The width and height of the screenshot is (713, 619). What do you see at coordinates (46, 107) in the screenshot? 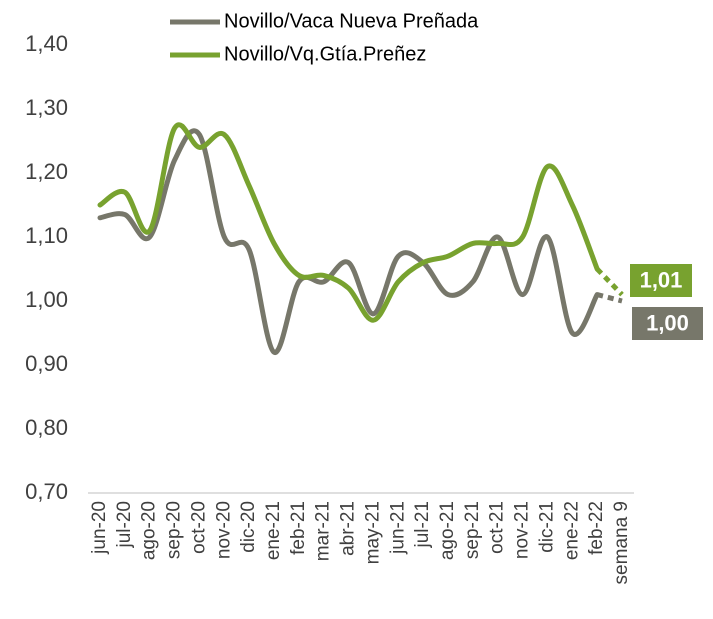
I see `y-tick-label: 1,30` at bounding box center [46, 107].